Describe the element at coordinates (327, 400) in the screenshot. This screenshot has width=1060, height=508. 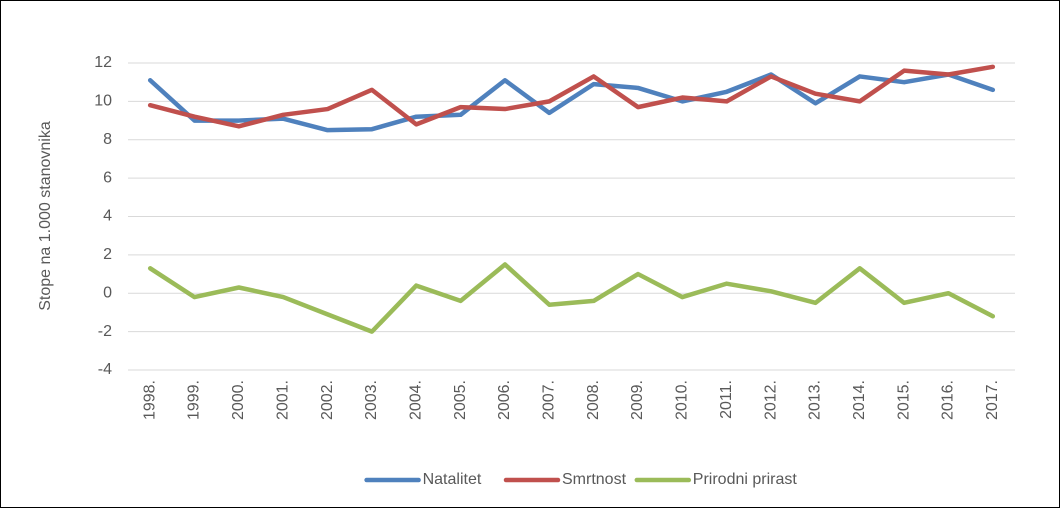
I see `x-tick-label: 2002.` at that location.